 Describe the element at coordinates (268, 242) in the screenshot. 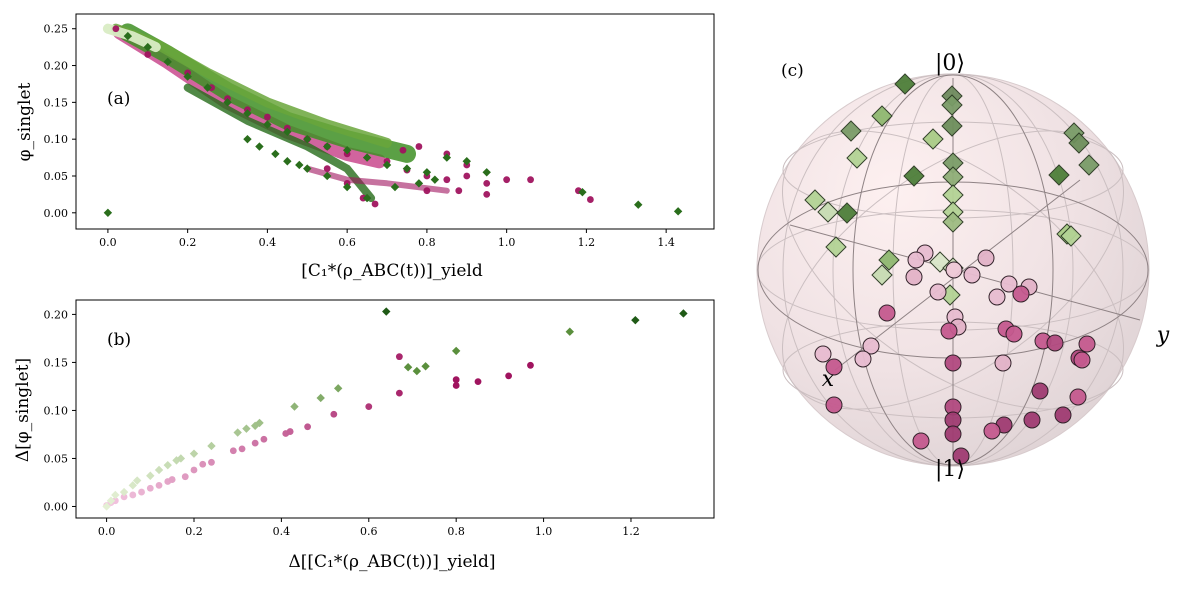

I see `panel-a-xtick-label: 0.4` at that location.